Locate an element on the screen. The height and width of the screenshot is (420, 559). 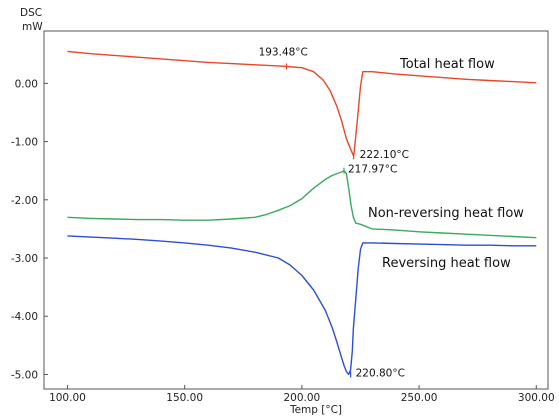
series-label-3: Reversing heat flow is located at coordinates (446, 263).